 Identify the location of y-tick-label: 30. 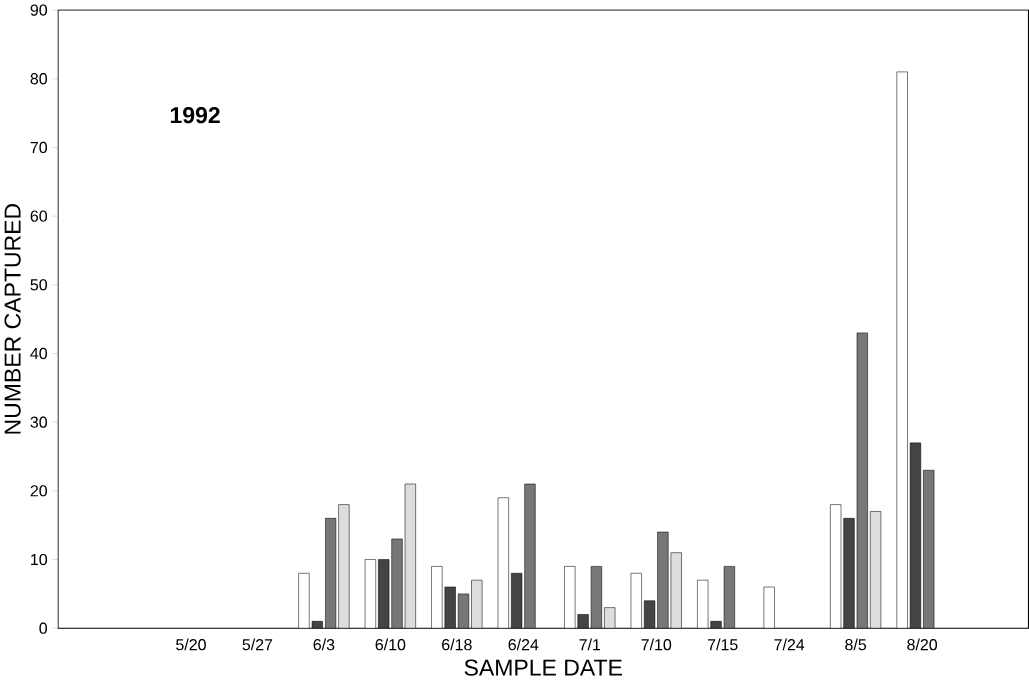
(39, 422).